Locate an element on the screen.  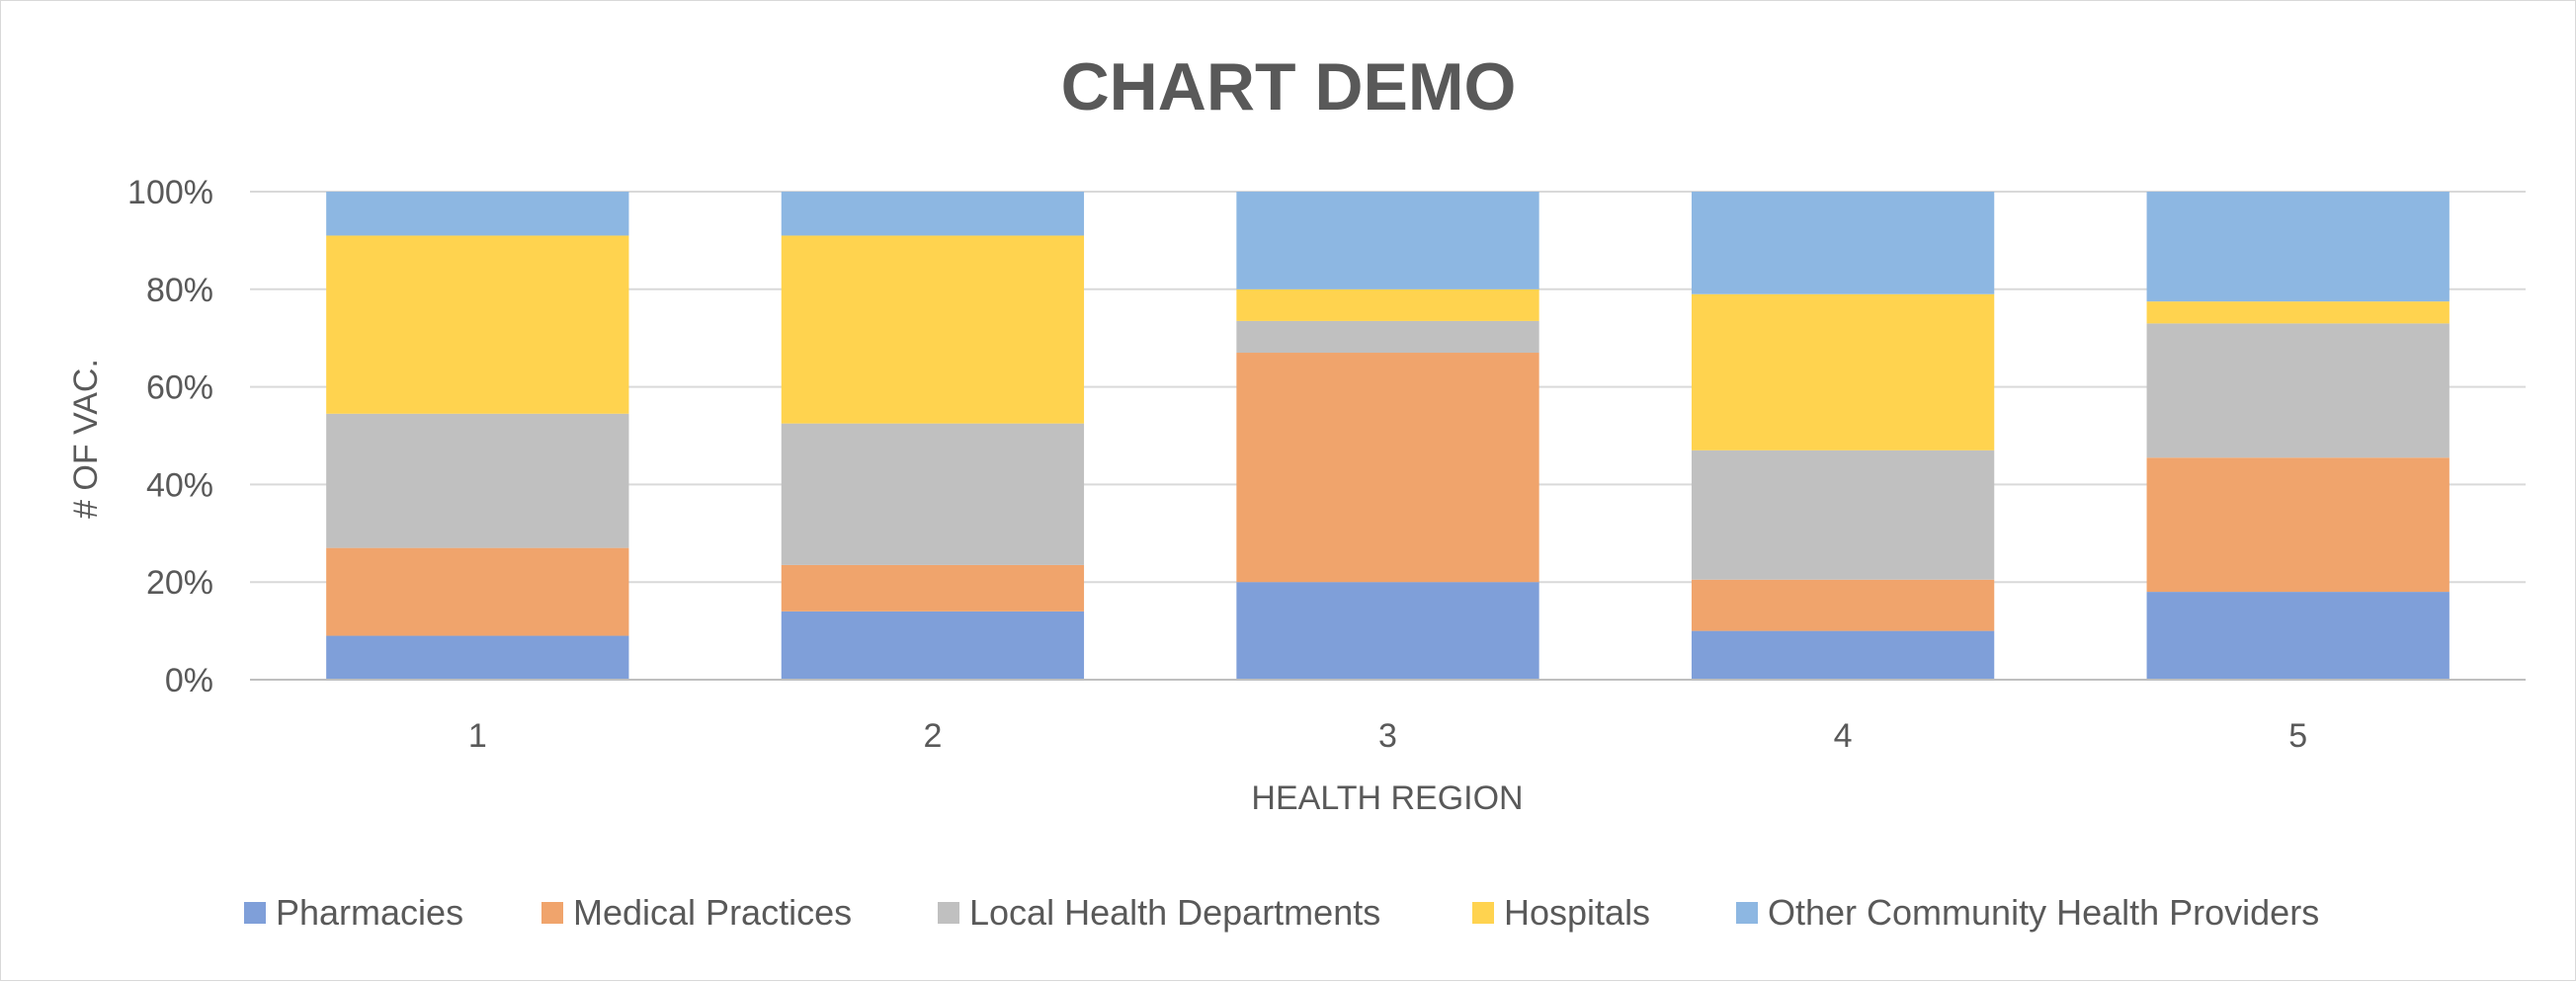
legend-label: Medical Practices is located at coordinates (712, 912).